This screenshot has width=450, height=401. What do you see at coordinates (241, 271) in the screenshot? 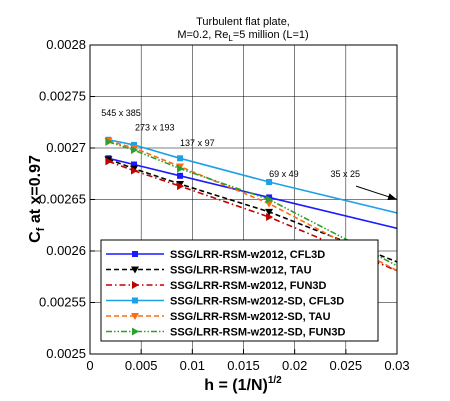
I see `legend-label: SSG/LRR-RSM-w2012, TAU` at bounding box center [241, 271].